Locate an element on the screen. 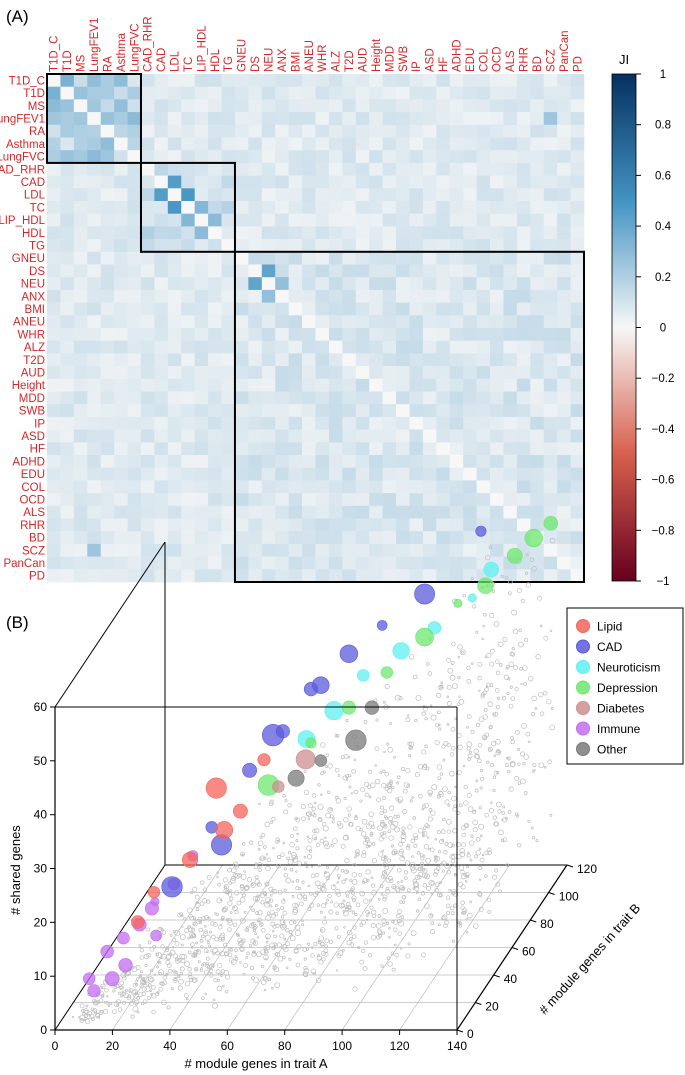 The height and width of the screenshot is (1075, 685). row-label-bd: BD is located at coordinates (37, 539).